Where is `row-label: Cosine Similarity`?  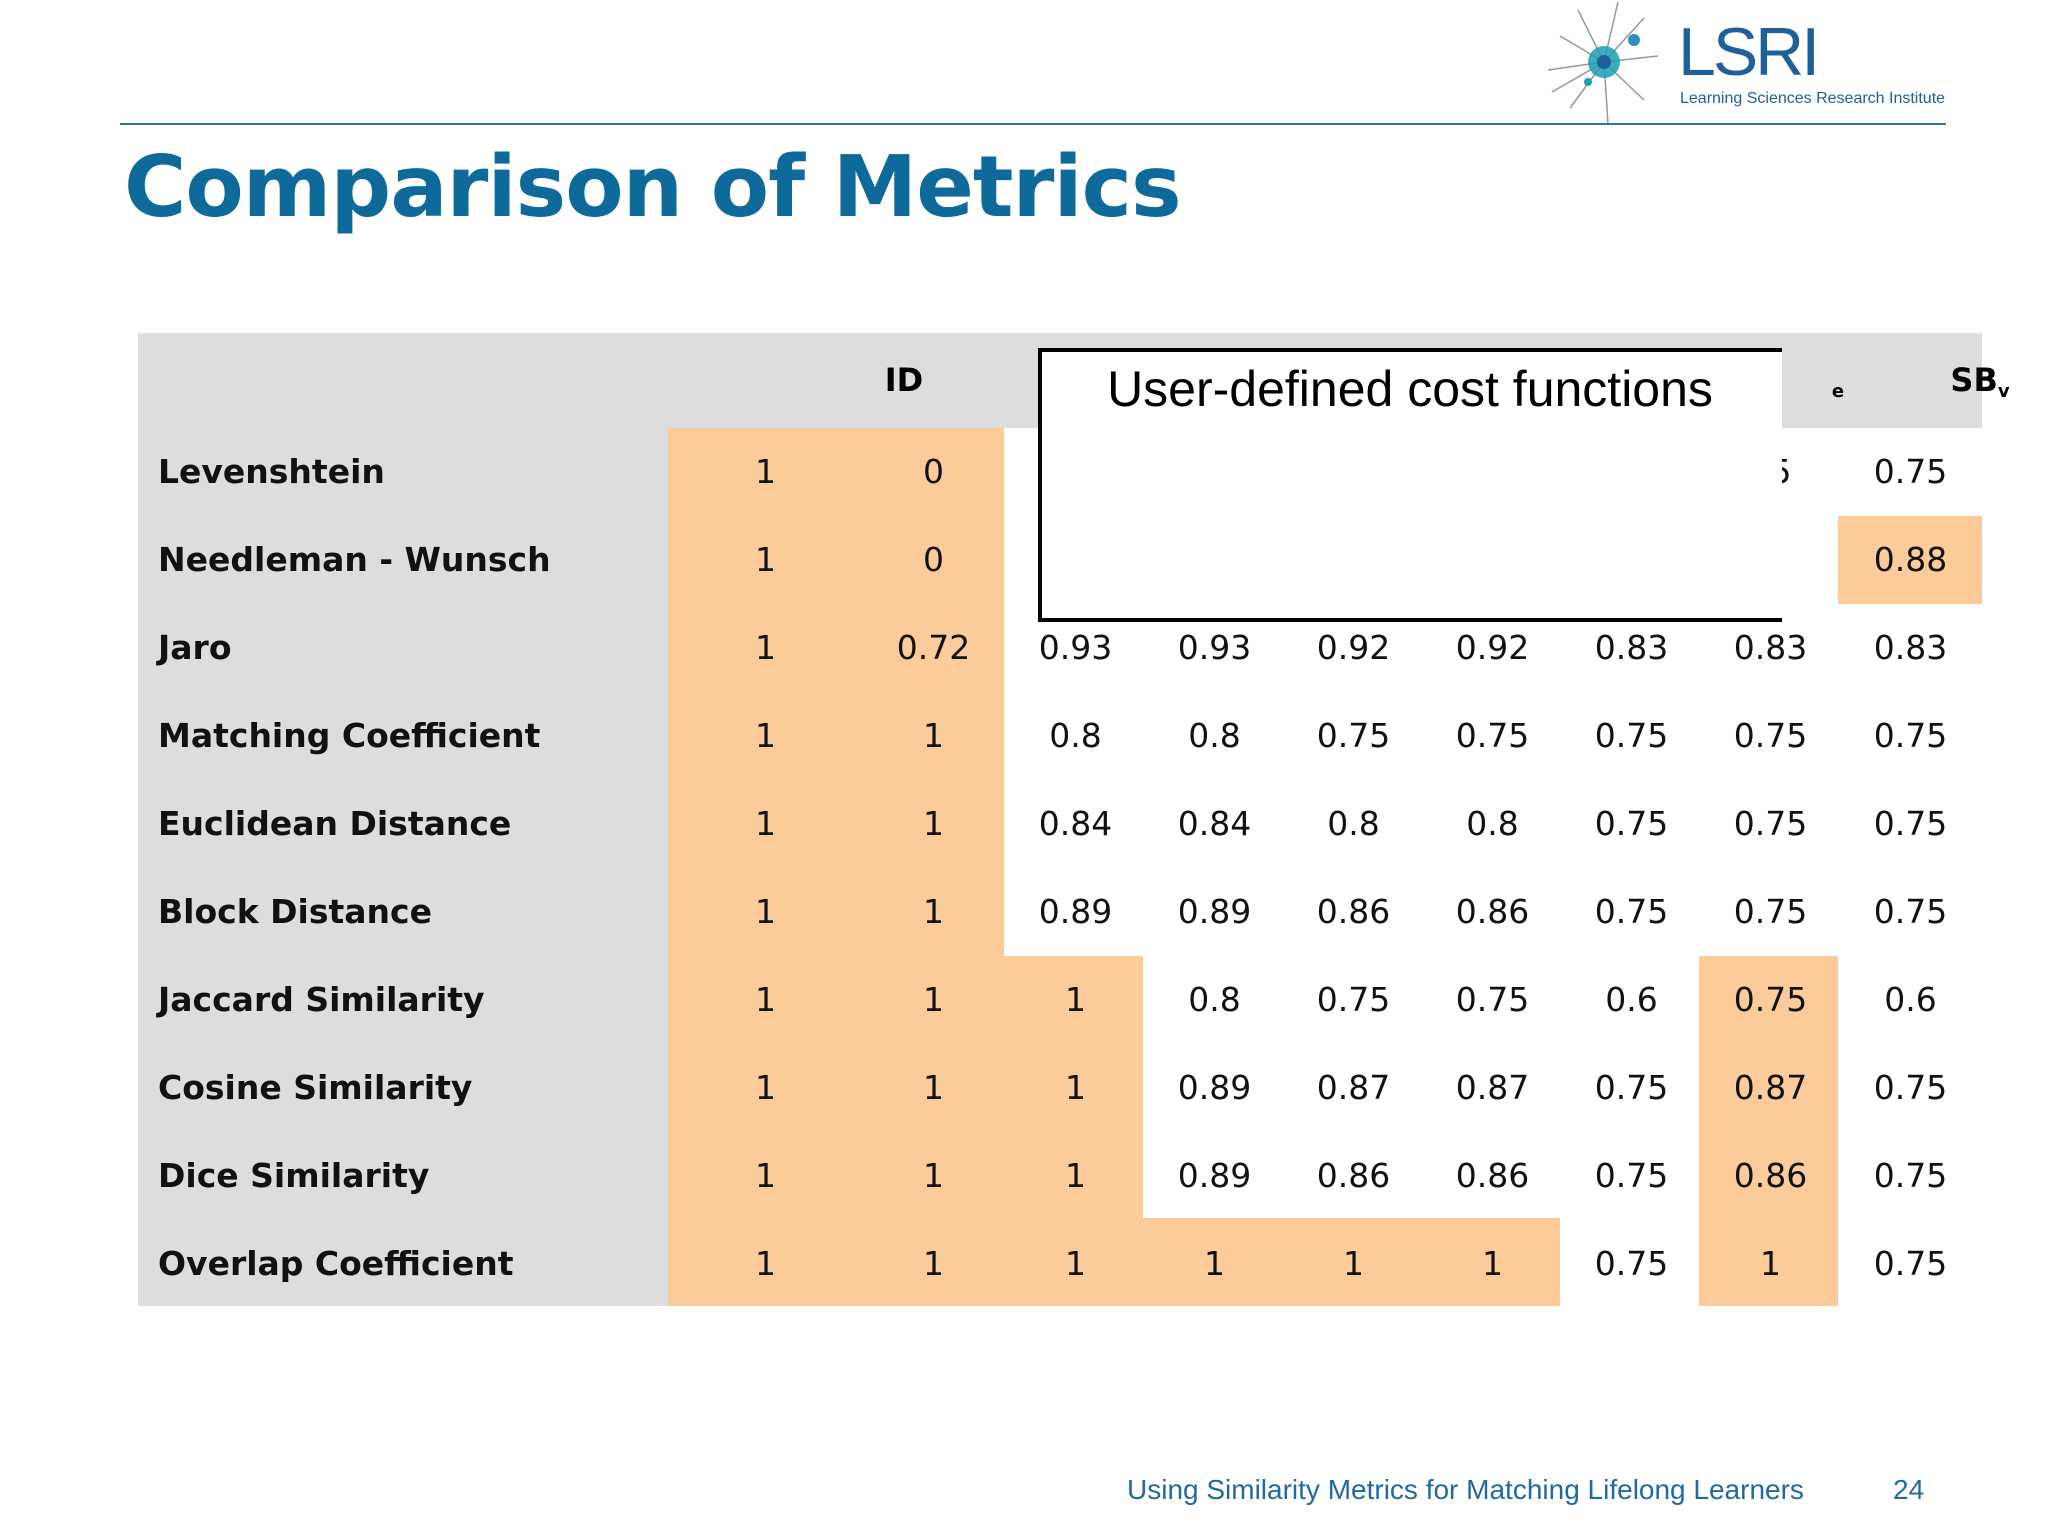
row-label: Cosine Similarity is located at coordinates (315, 1087).